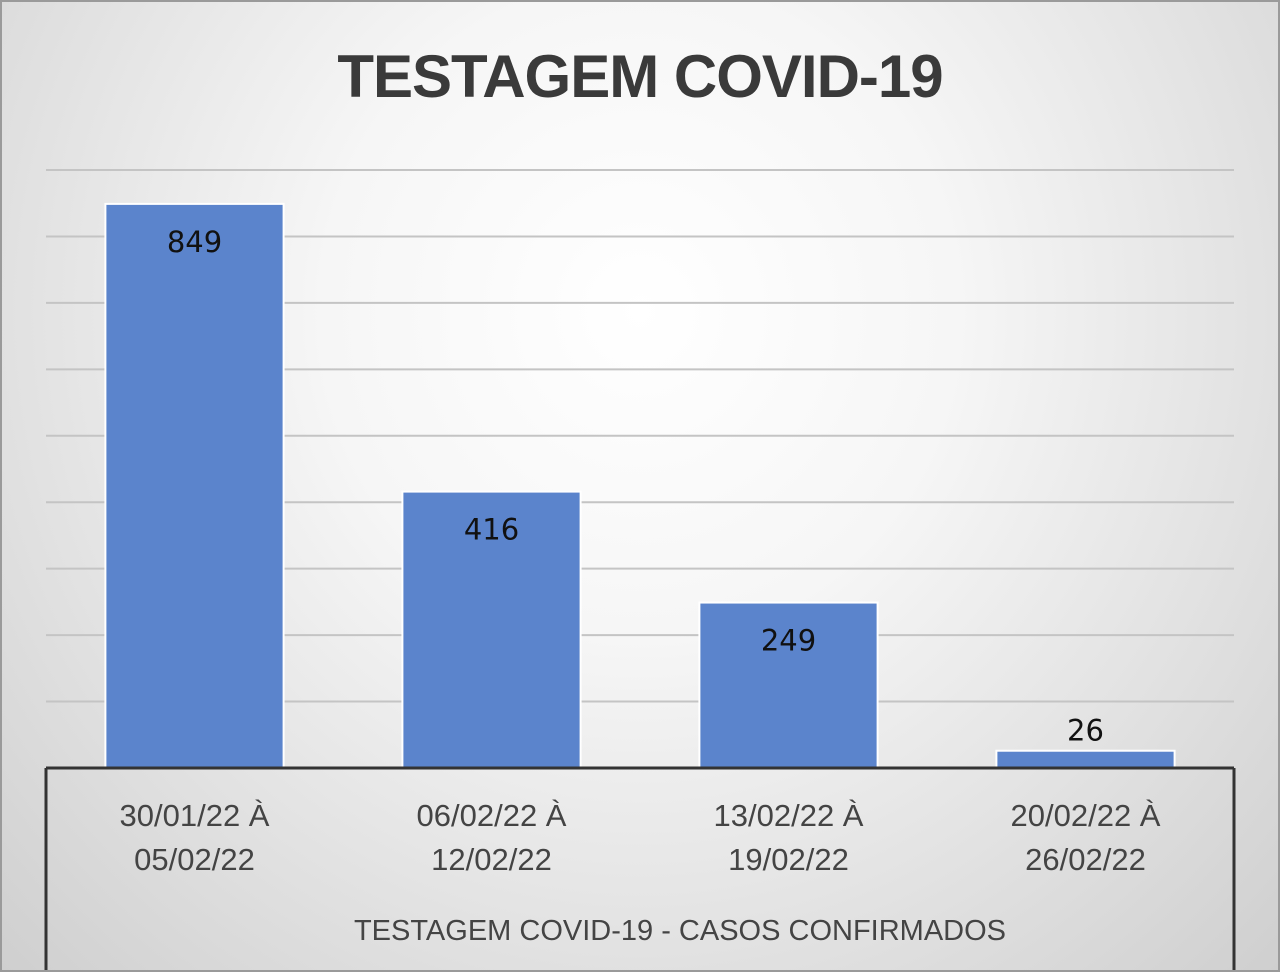 This screenshot has height=972, width=1280. I want to click on data-label: 26, so click(1085, 731).